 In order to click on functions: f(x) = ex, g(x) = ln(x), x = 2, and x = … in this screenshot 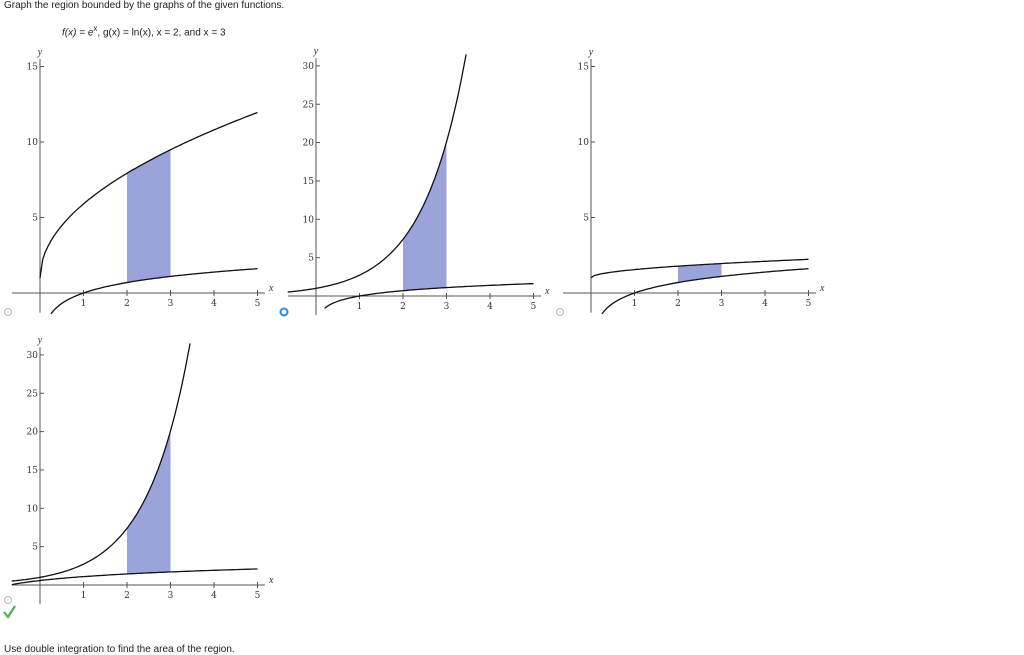, I will do `click(144, 31)`.